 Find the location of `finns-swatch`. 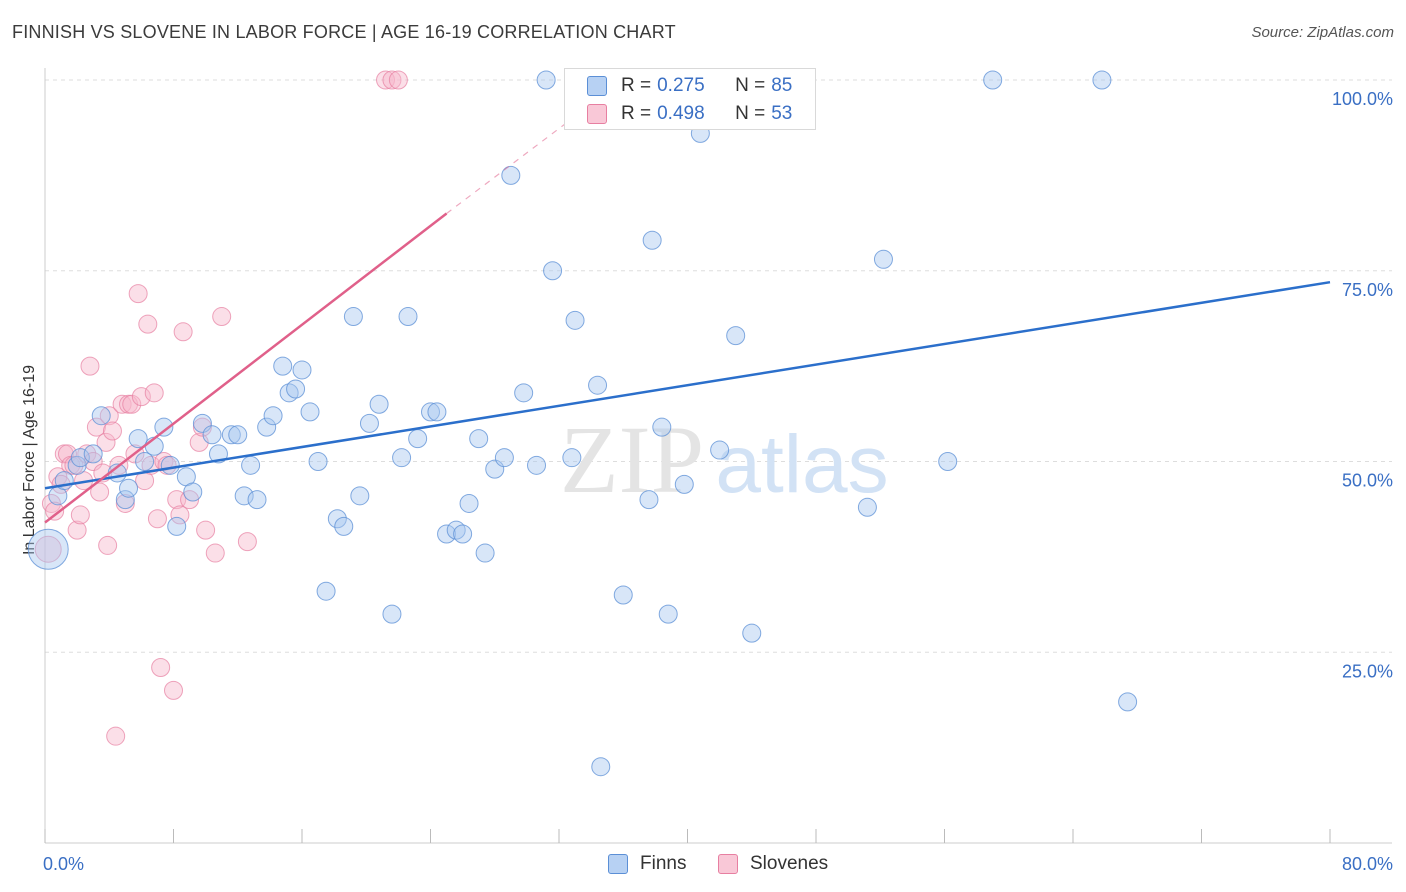

finns-swatch is located at coordinates (597, 86).